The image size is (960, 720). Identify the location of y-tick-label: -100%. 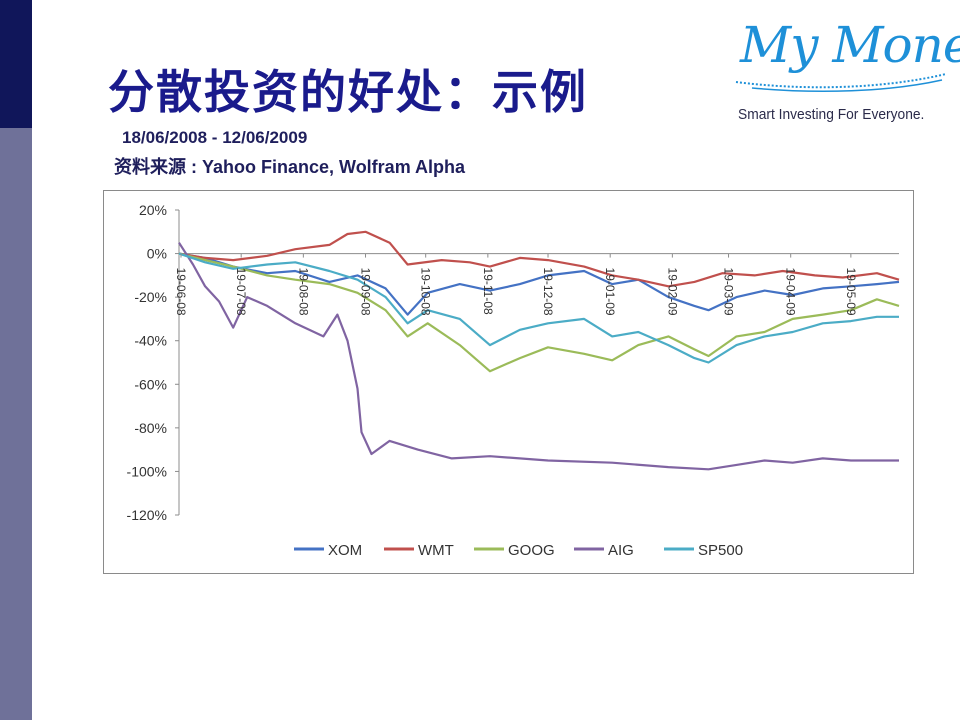
(147, 471).